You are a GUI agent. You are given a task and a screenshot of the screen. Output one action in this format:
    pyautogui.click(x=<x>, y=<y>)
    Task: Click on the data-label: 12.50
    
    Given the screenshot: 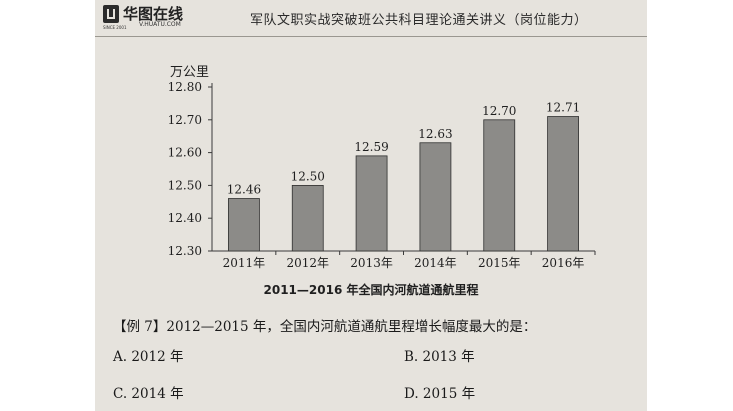 What is the action you would take?
    pyautogui.click(x=308, y=176)
    